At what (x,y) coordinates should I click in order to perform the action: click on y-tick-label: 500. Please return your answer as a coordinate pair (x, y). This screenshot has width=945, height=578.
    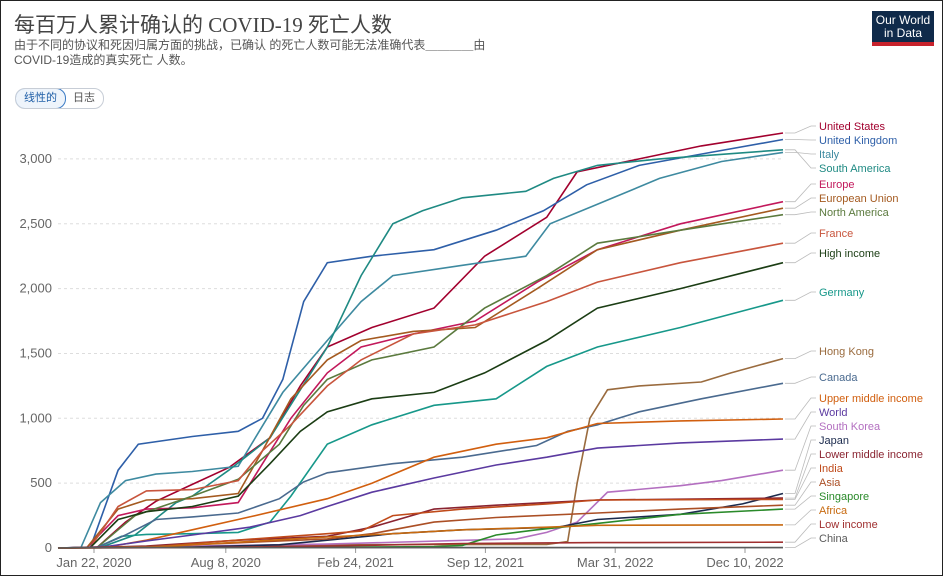
    Looking at the image, I should click on (41, 482).